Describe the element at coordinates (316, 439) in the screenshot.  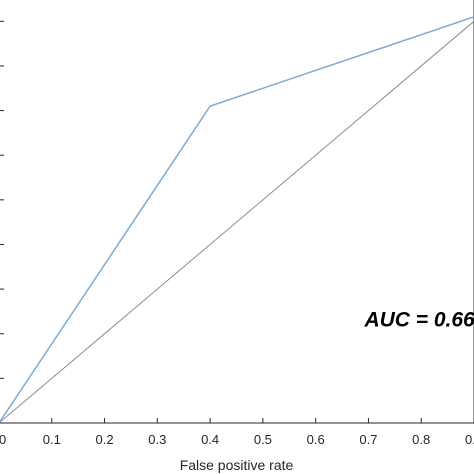
I see `x-tick-label: 0.6` at that location.